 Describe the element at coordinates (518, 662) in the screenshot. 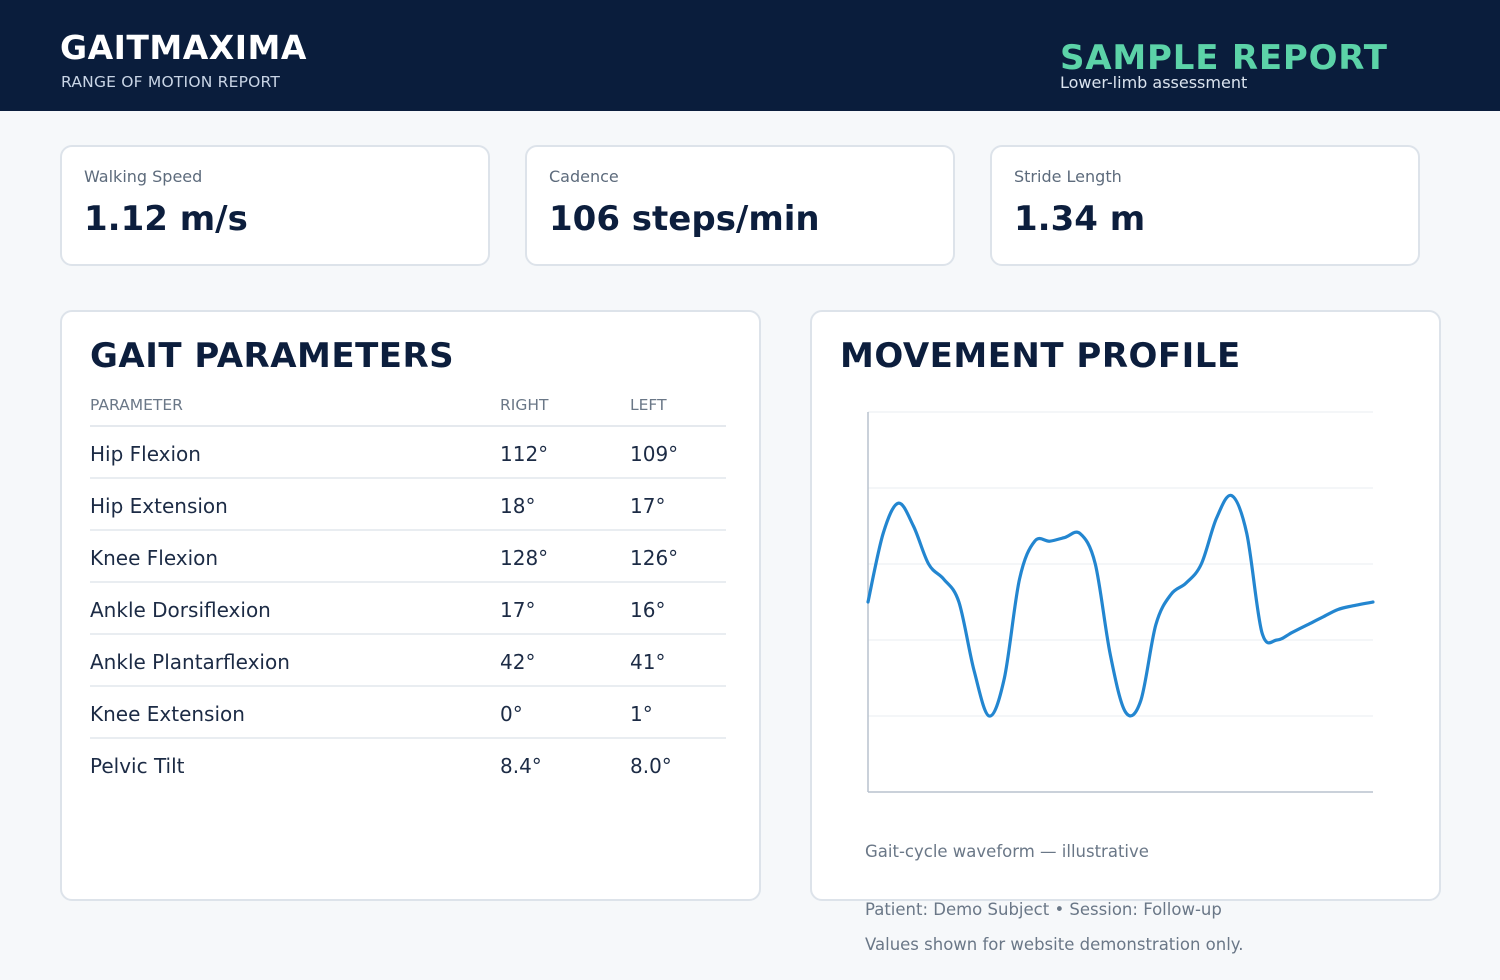

I see `right-value: 42°` at that location.